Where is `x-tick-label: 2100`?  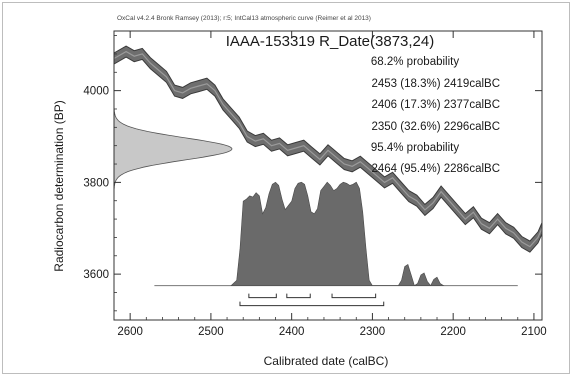
x-tick-label: 2100 is located at coordinates (534, 332).